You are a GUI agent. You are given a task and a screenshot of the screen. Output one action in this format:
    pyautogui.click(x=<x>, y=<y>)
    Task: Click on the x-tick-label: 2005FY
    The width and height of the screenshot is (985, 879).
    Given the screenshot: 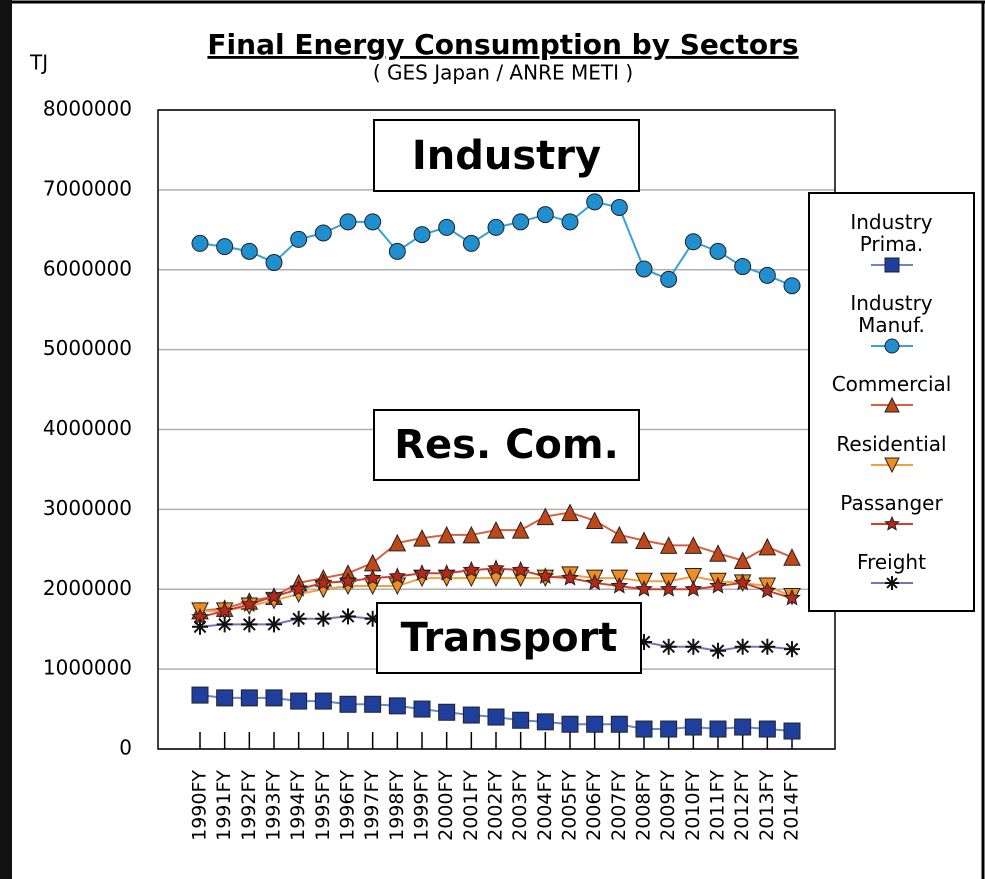 What is the action you would take?
    pyautogui.click(x=570, y=805)
    